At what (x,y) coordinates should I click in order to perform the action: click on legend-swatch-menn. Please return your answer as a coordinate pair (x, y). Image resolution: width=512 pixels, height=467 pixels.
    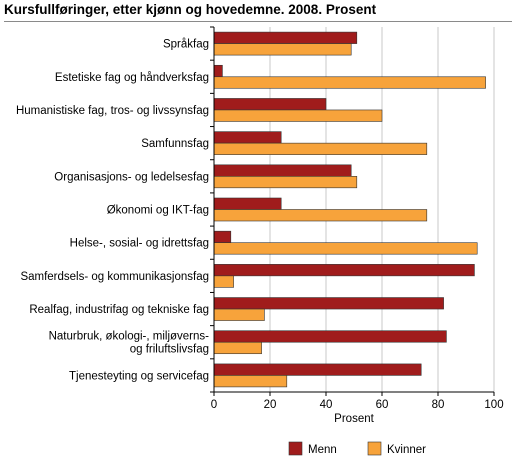
    Looking at the image, I should click on (295, 448).